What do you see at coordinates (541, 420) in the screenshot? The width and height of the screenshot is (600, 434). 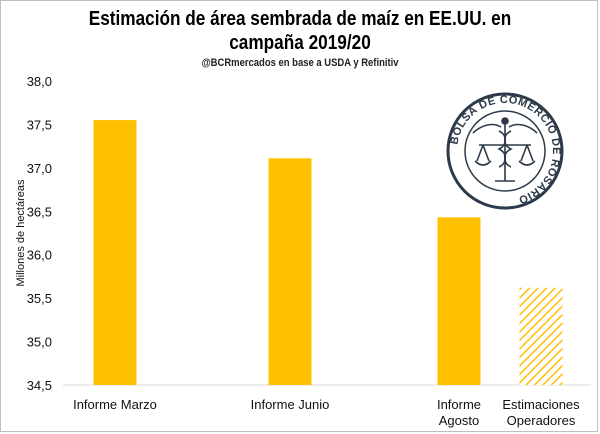 I see `category-label: Operadores` at bounding box center [541, 420].